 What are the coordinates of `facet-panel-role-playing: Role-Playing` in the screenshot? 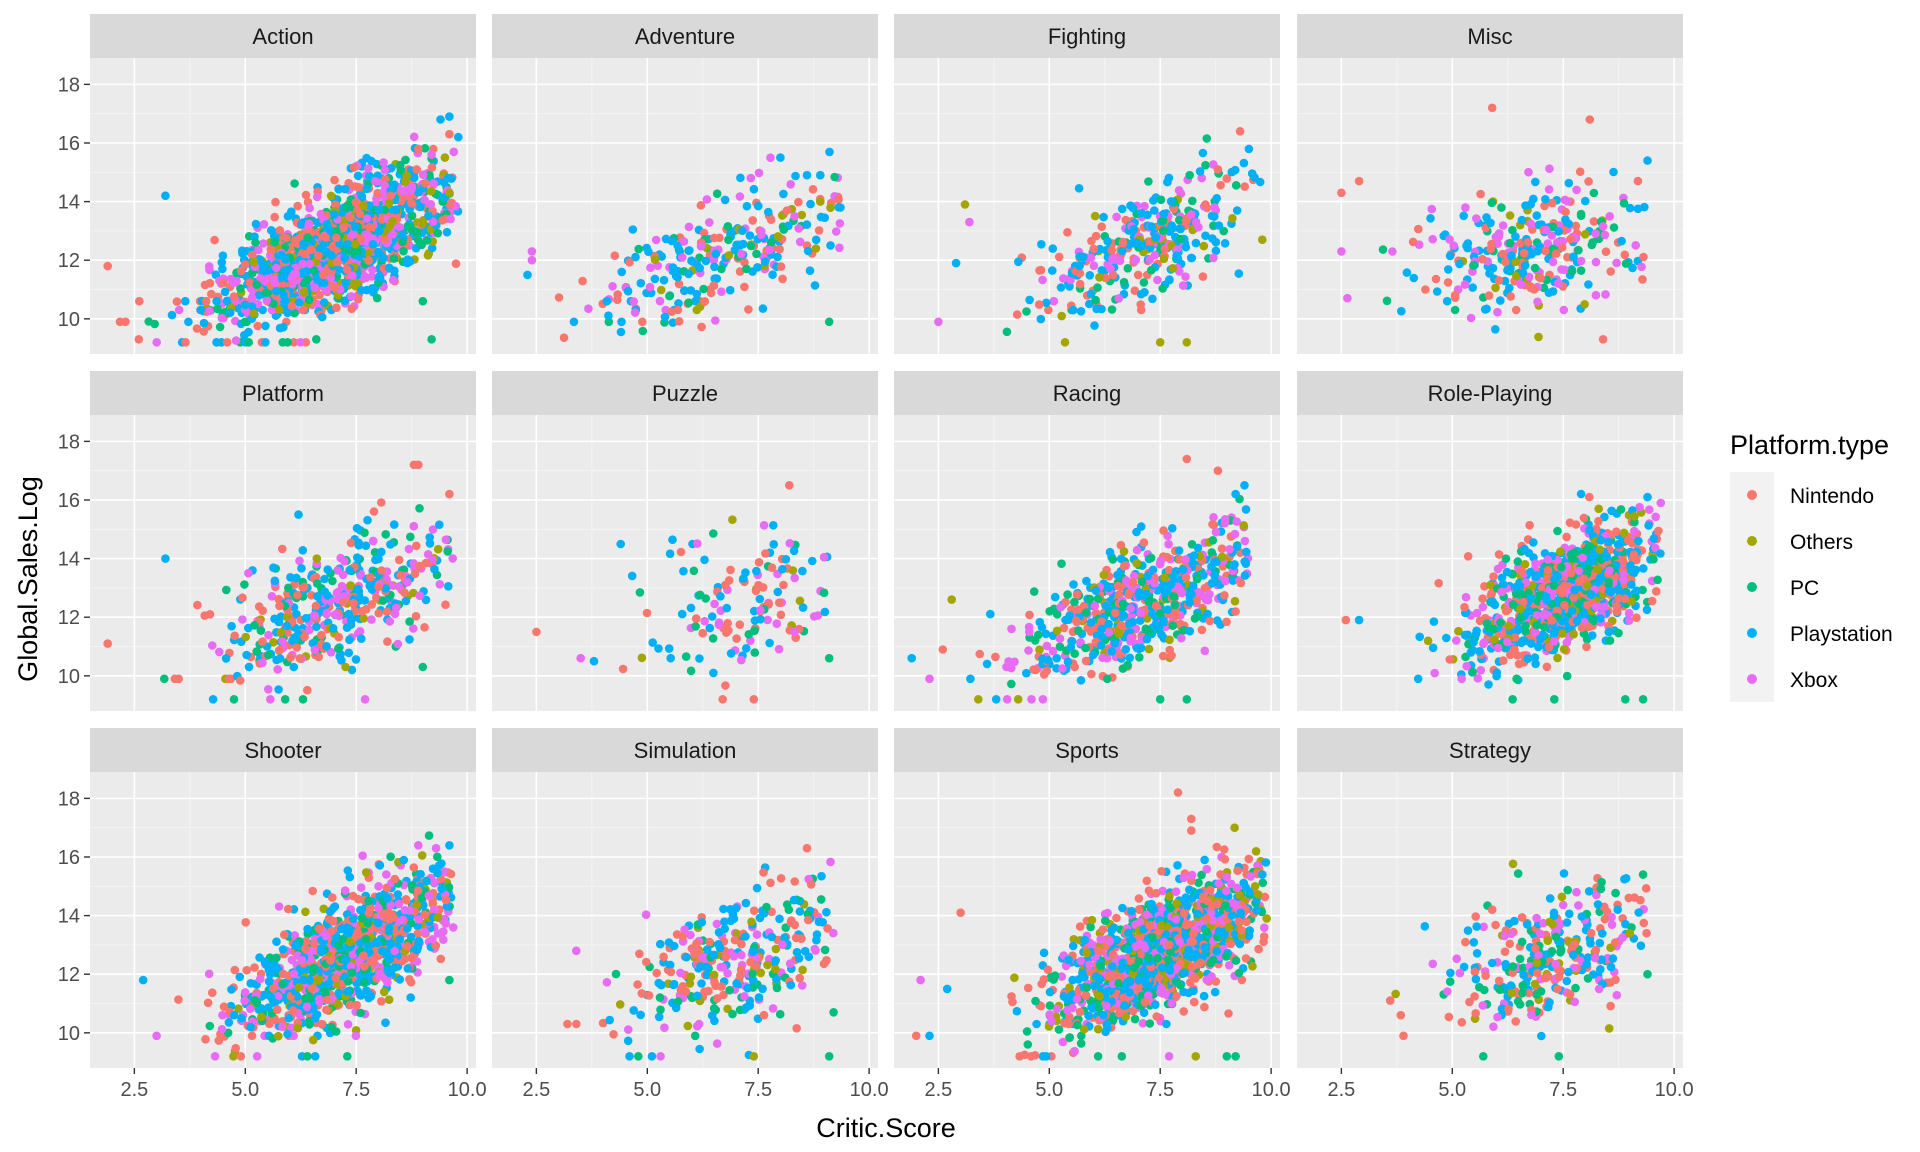 It's located at (1490, 541).